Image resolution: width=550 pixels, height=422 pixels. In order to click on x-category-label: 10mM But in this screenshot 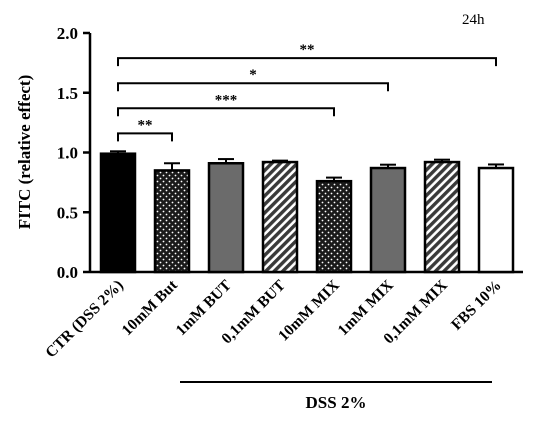, I will do `click(150, 307)`.